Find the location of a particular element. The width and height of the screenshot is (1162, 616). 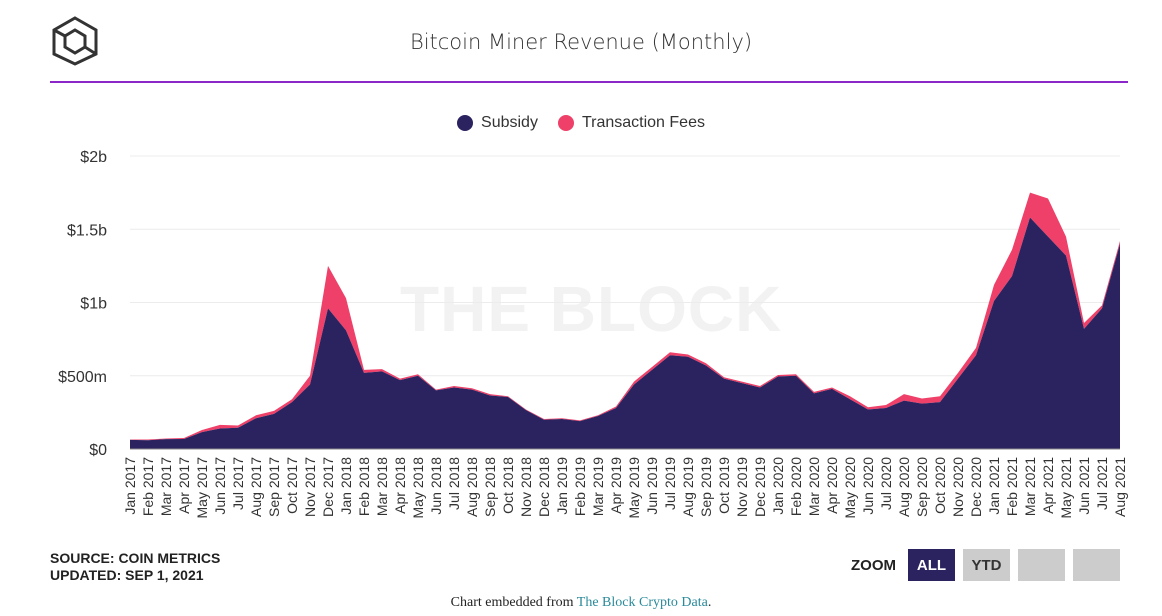

x-tick-label: Mar 2018 is located at coordinates (382, 486).